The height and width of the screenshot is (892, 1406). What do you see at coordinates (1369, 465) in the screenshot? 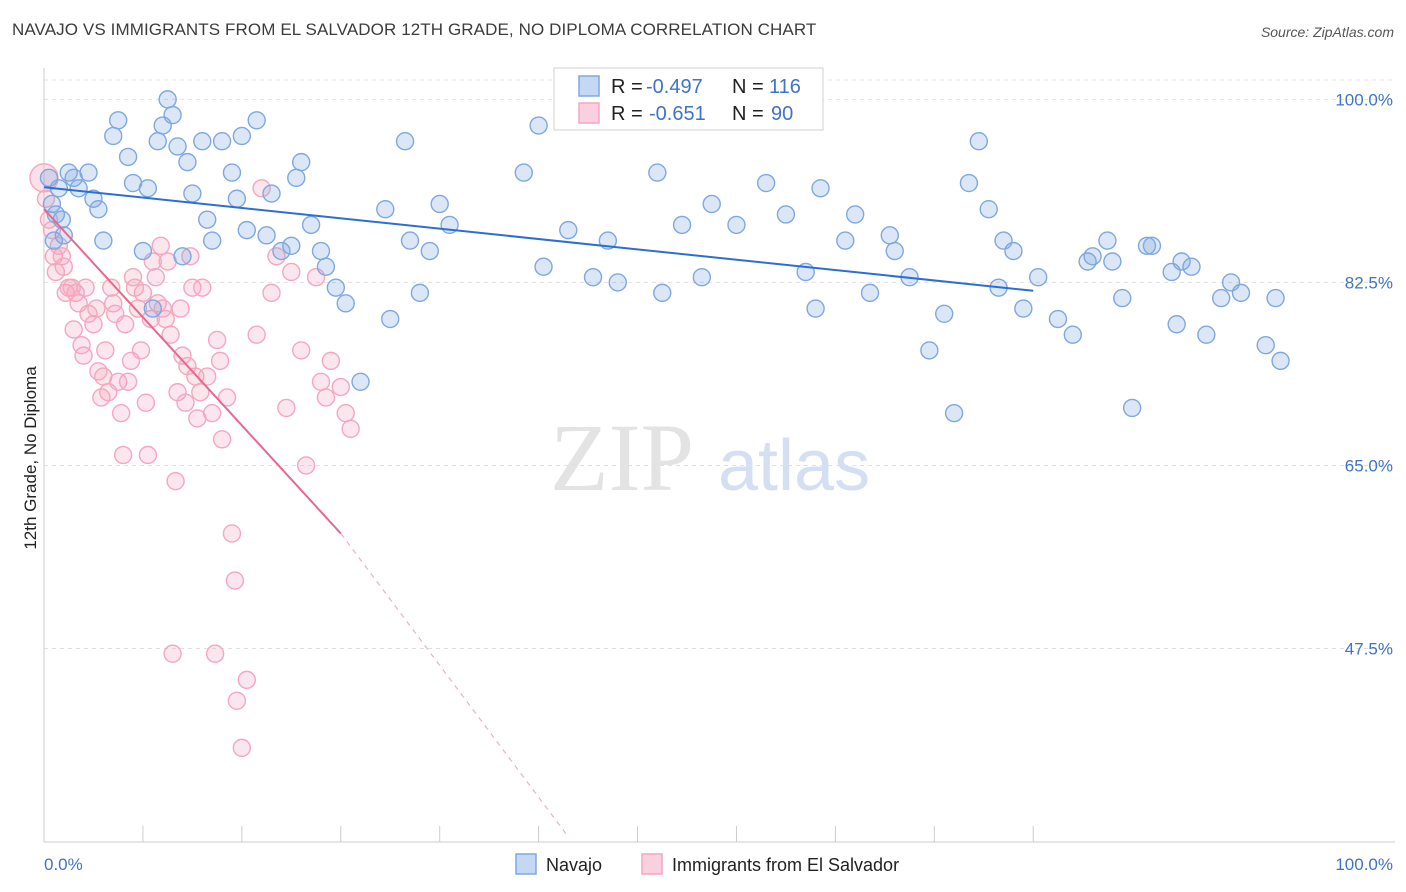
I see `y-tick-label: 65.0%` at bounding box center [1369, 465].